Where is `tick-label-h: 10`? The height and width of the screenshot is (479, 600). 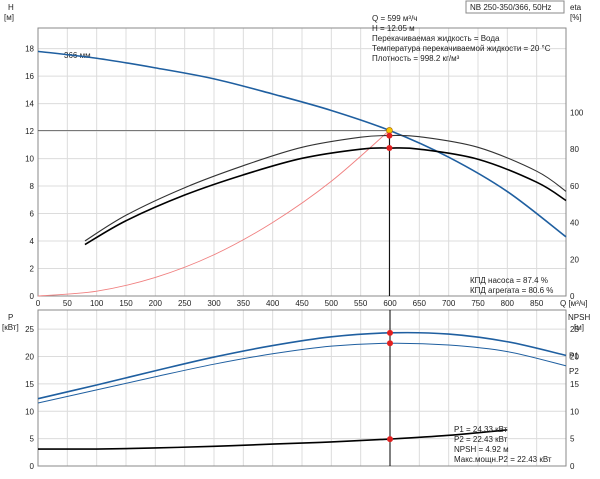
tick-label-h: 10 is located at coordinates (29, 159).